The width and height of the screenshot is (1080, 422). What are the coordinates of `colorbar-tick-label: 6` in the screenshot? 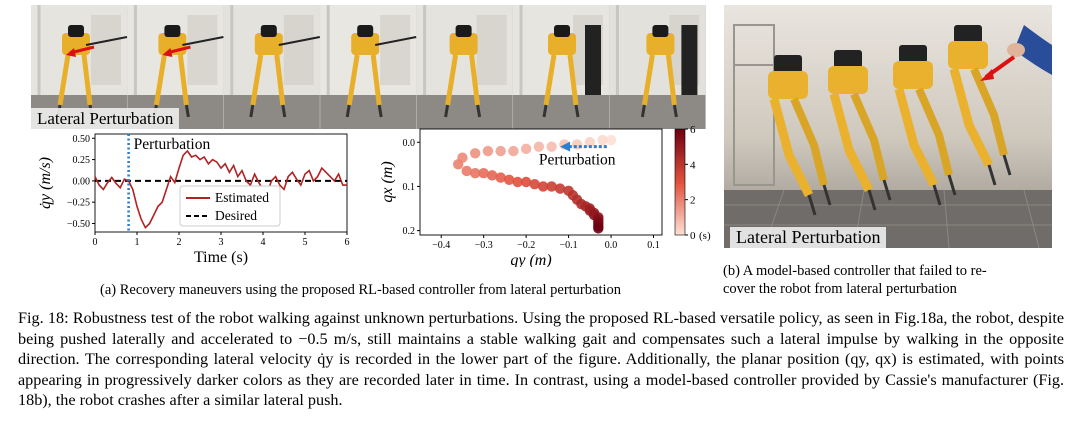 It's located at (693, 130).